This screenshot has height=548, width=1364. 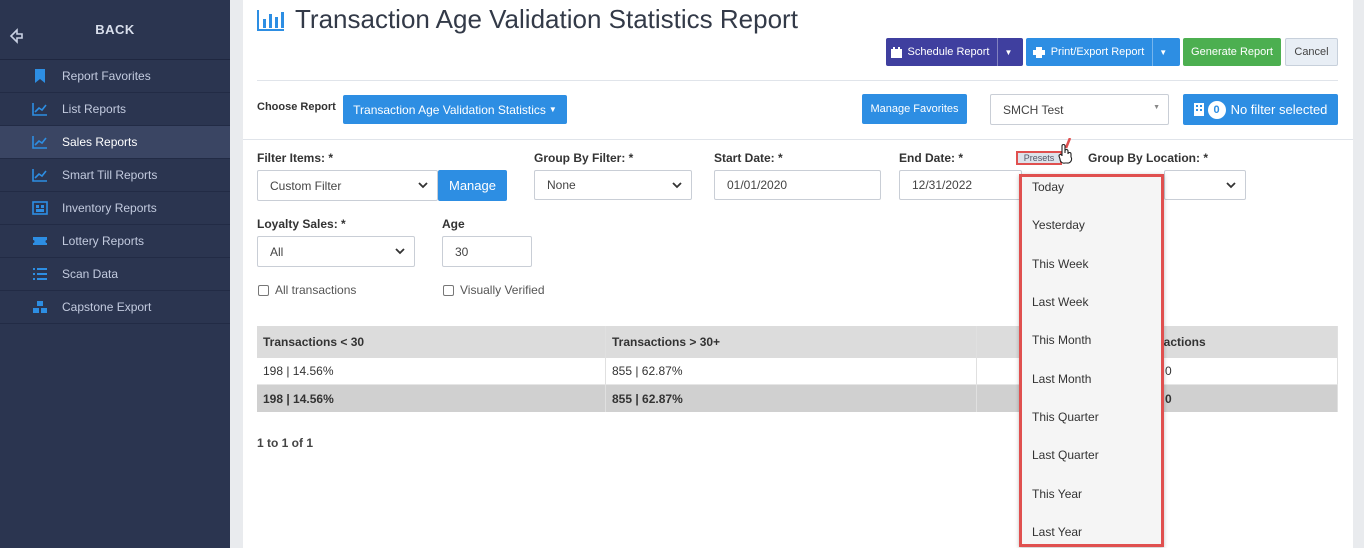 I want to click on sidebar-item-inventory-reports: Inventory Reports, so click(x=115, y=208).